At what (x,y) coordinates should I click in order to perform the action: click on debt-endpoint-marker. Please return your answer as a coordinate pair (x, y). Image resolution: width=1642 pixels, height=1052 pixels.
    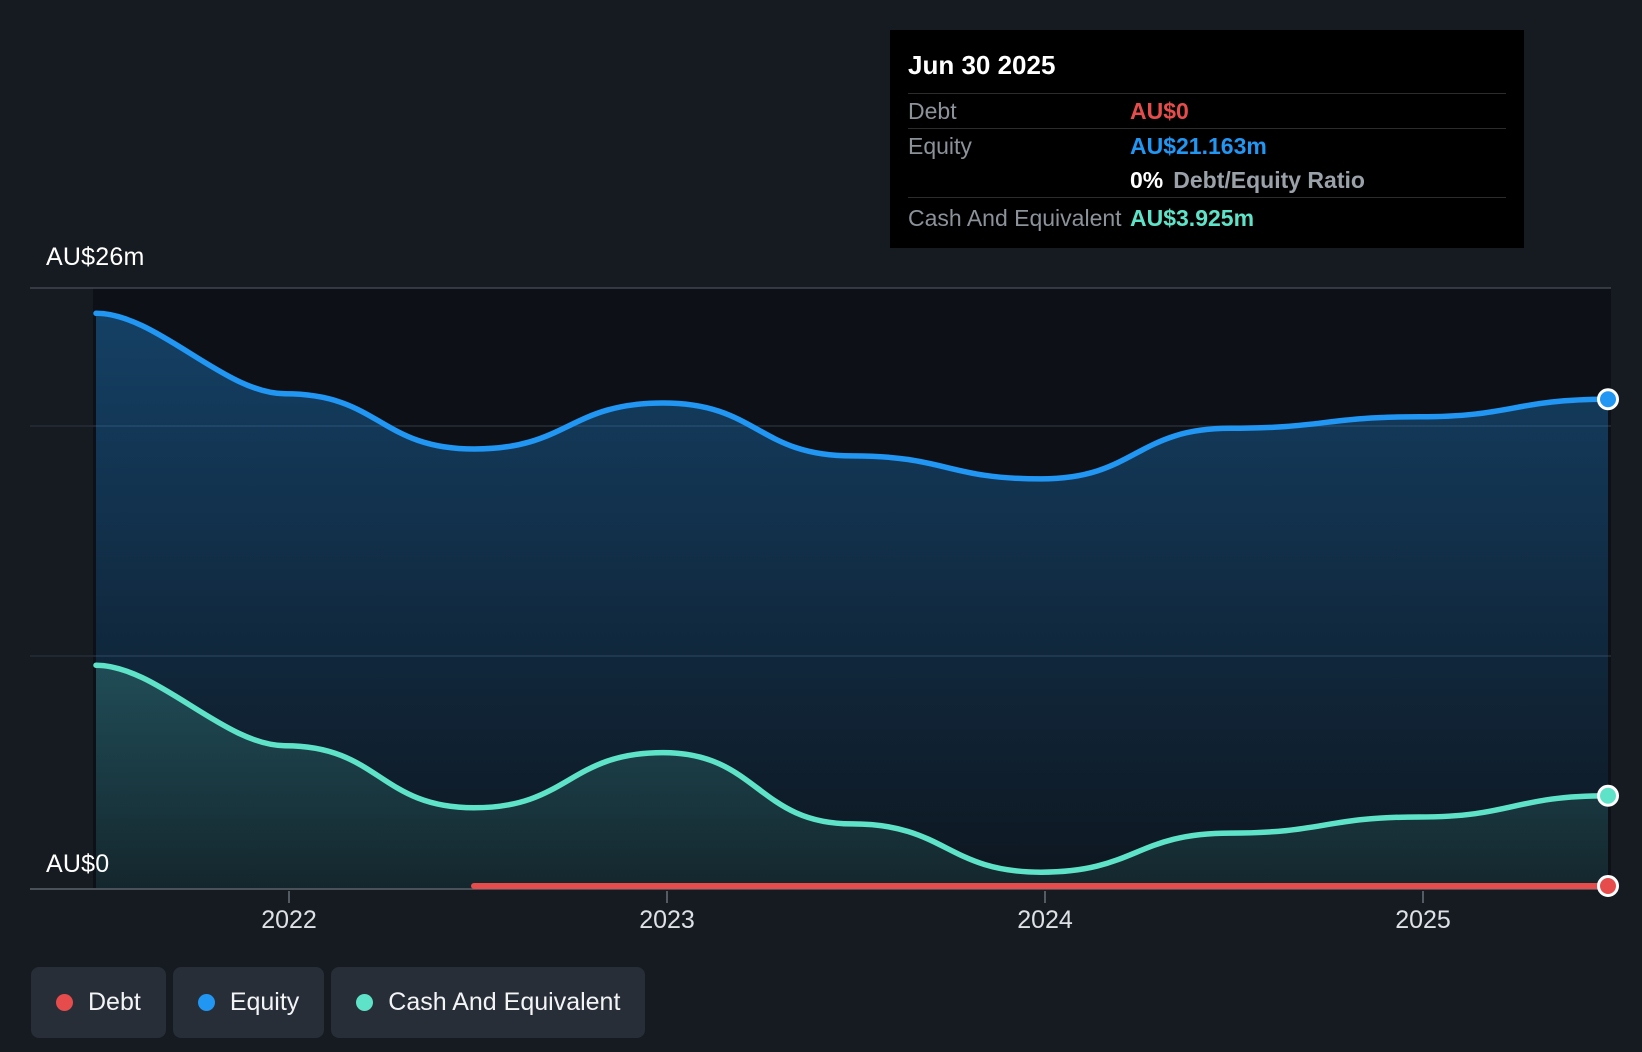
    Looking at the image, I should click on (1608, 886).